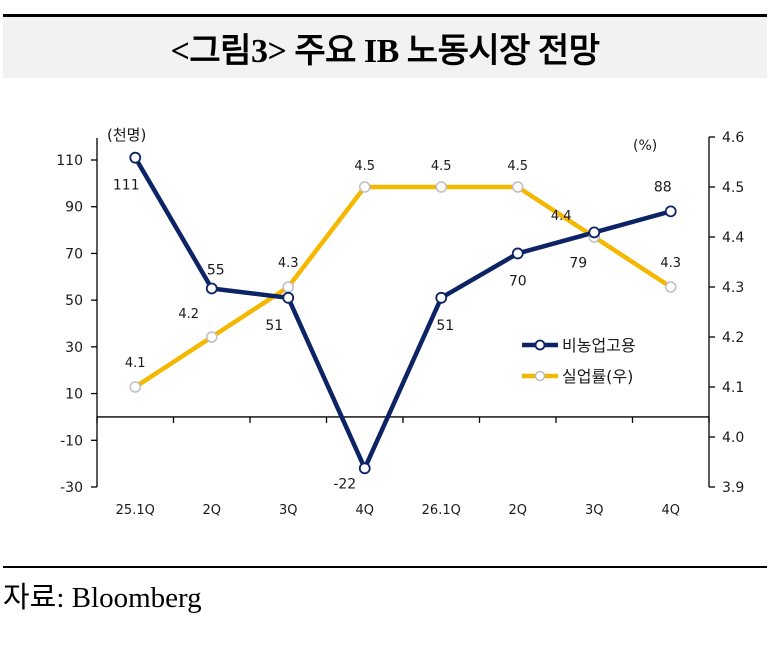 The image size is (767, 652). Describe the element at coordinates (344, 484) in the screenshot. I see `employment-data-label: -22` at that location.